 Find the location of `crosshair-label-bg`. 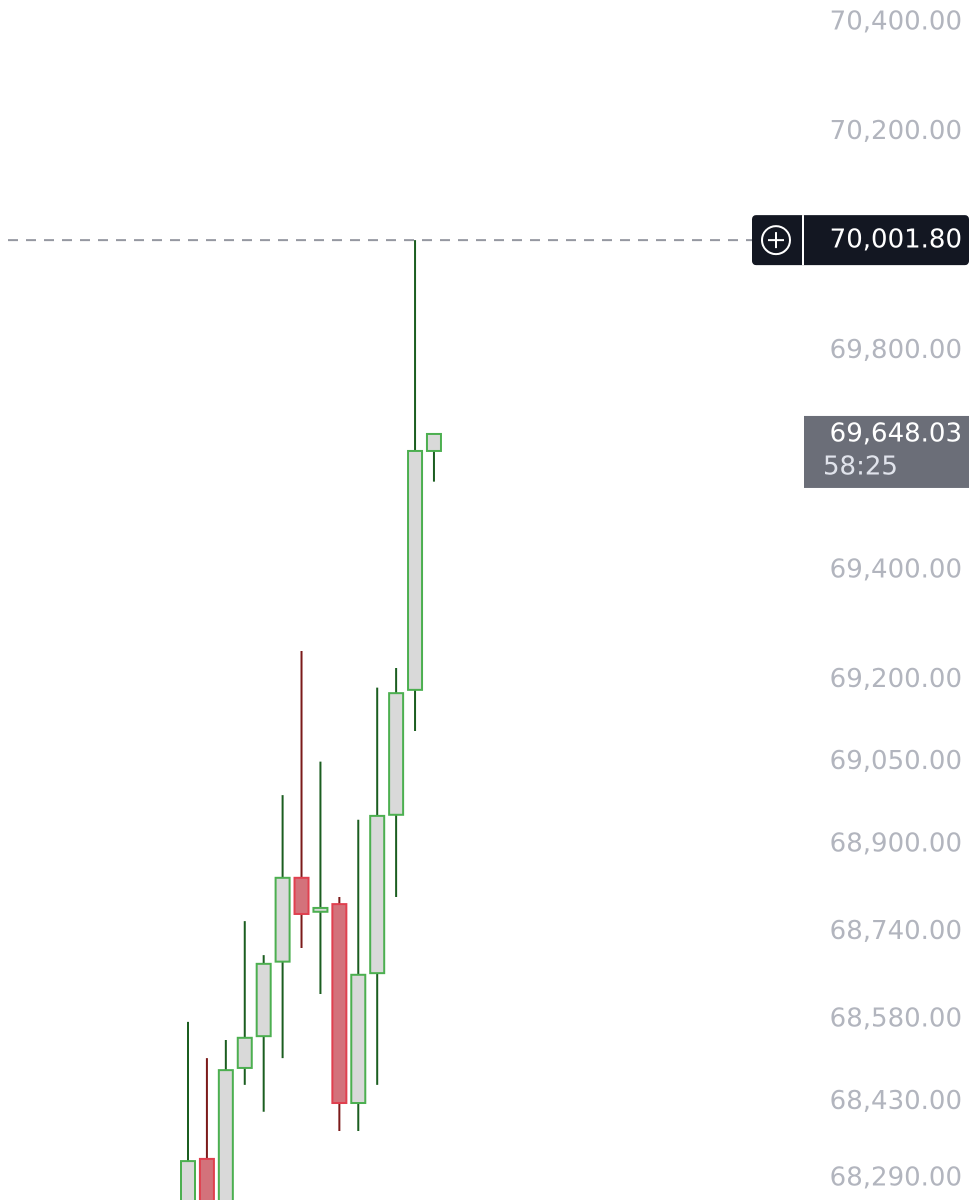

crosshair-label-bg is located at coordinates (860, 240).